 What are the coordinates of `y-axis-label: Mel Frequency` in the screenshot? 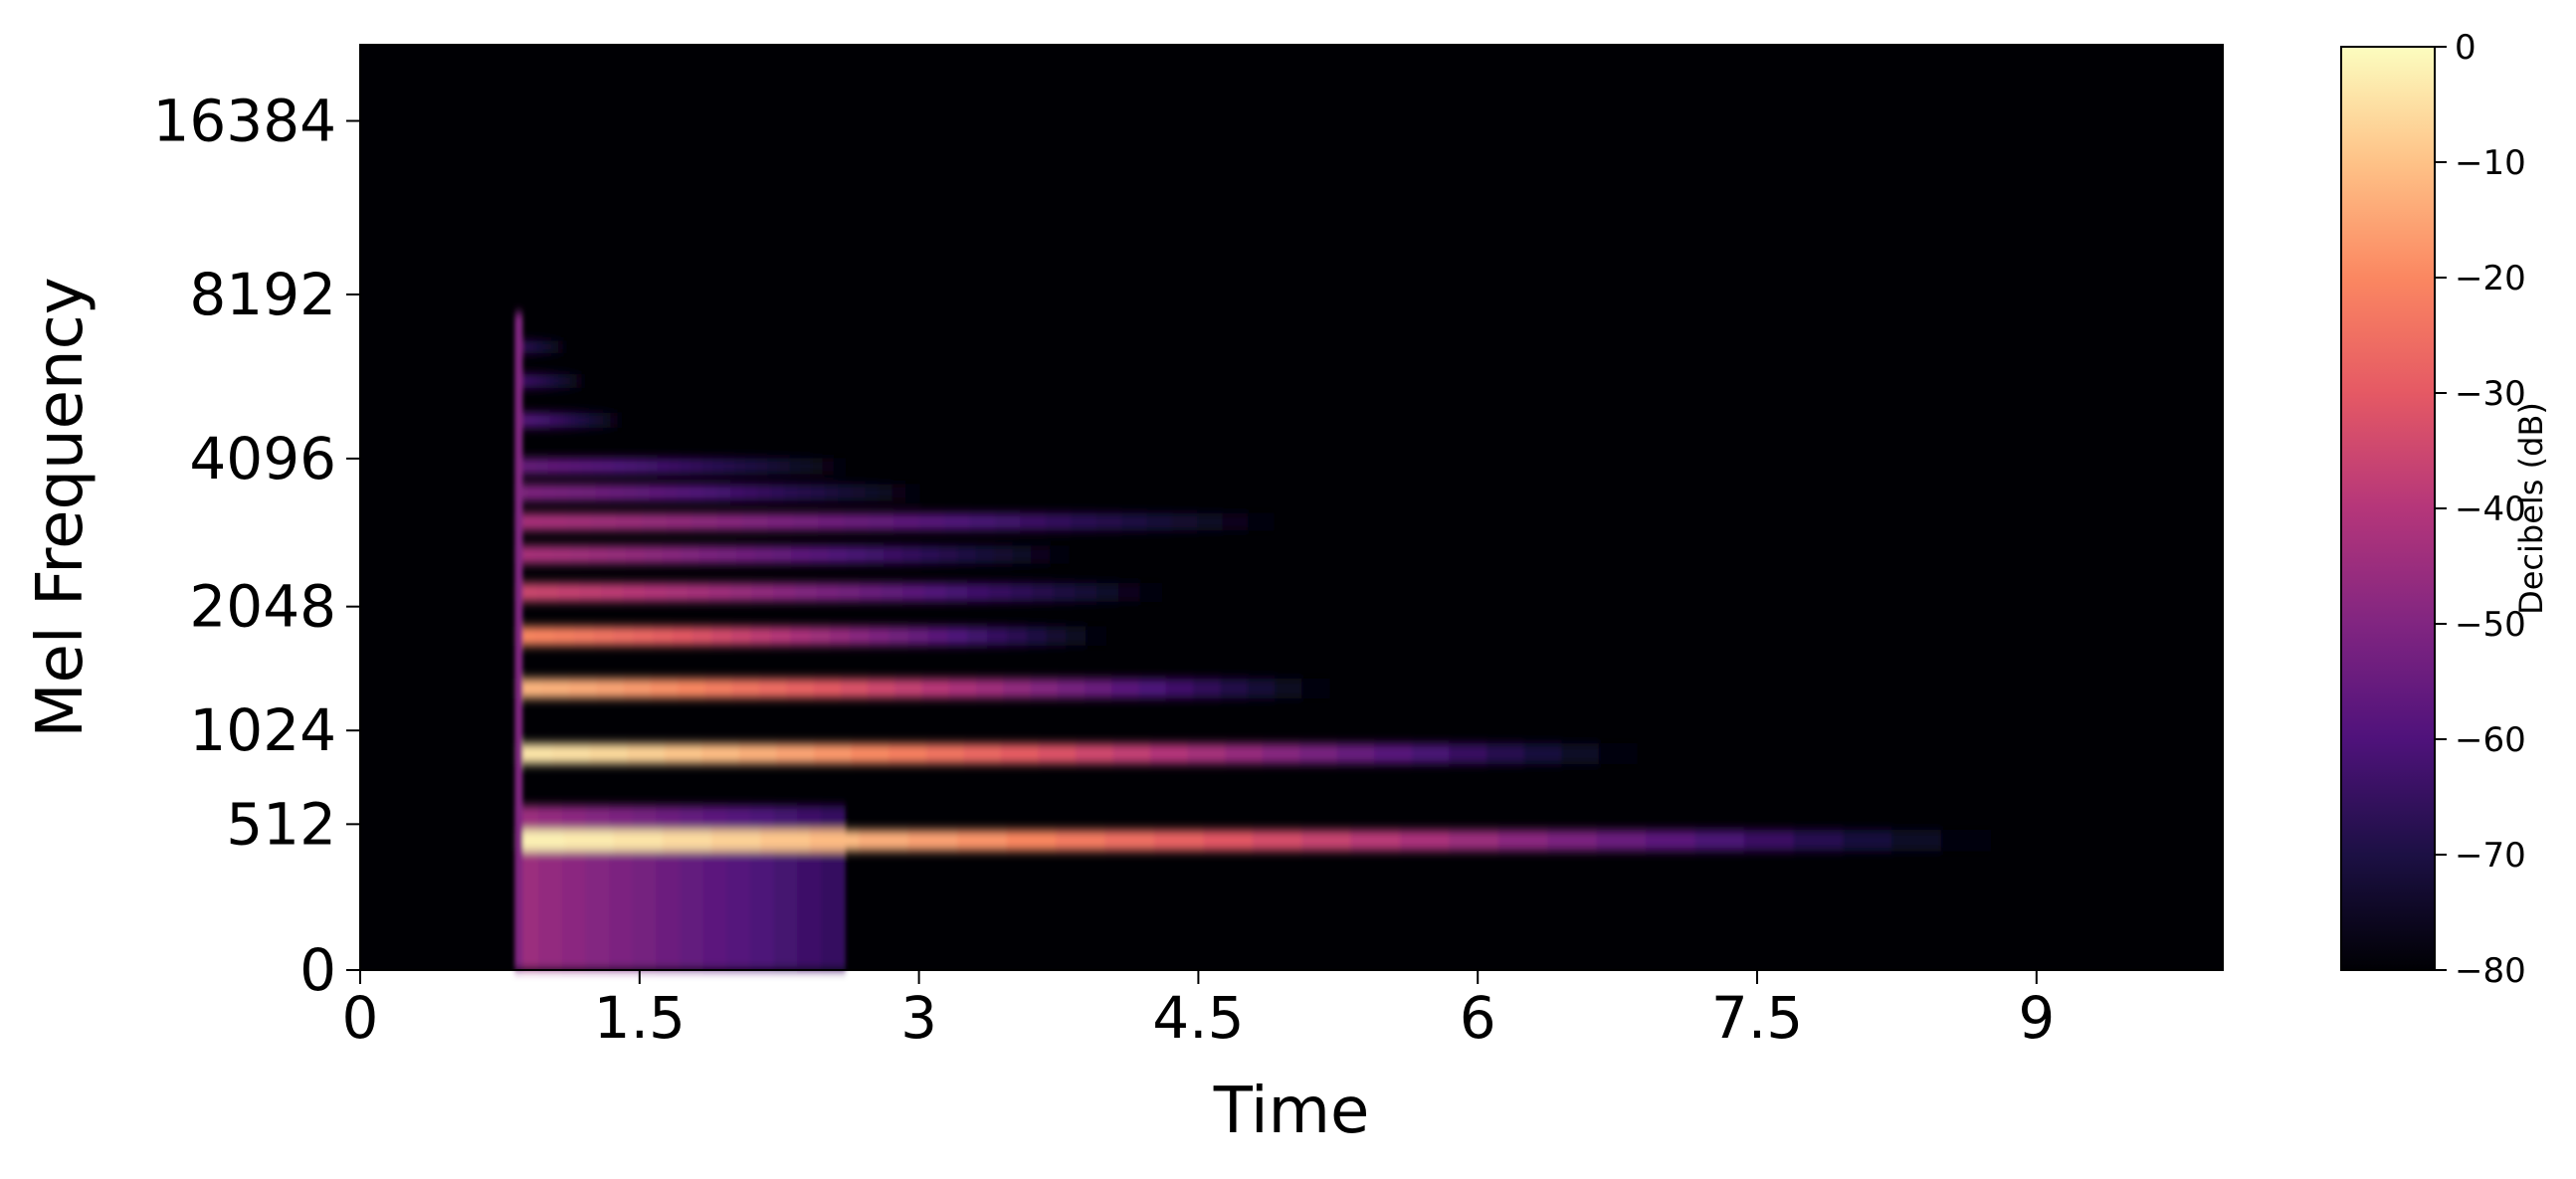 It's located at (61, 507).